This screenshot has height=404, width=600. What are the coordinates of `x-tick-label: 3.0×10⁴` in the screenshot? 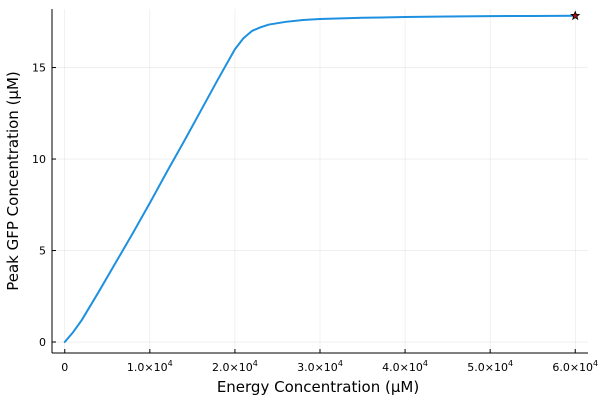 It's located at (320, 366).